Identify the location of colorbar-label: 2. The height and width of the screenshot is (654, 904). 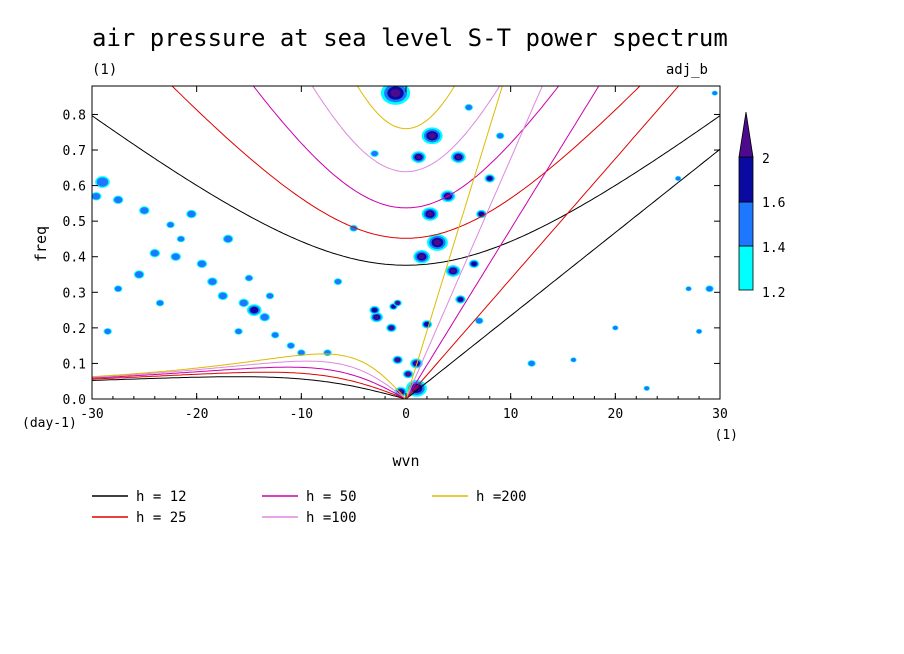
(766, 159).